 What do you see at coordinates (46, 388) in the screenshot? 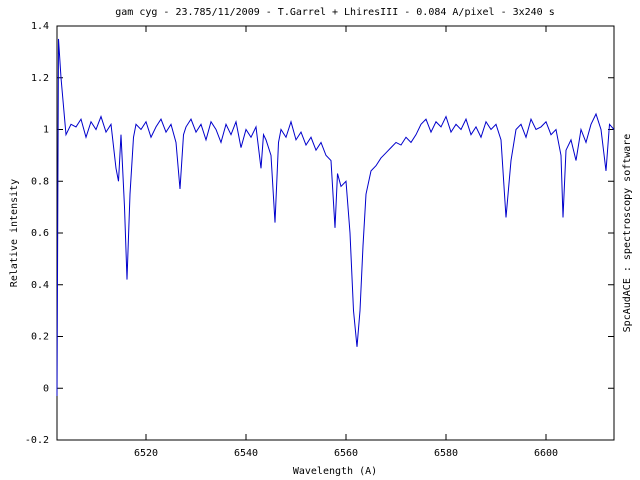
I see `y-tick-label: 0` at bounding box center [46, 388].